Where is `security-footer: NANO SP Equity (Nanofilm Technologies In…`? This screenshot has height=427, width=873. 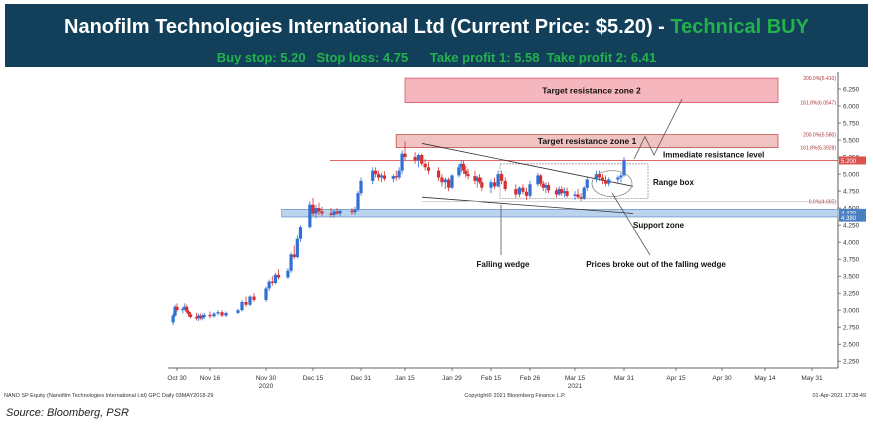
security-footer: NANO SP Equity (Nanofilm Technologies In… is located at coordinates (108, 396).